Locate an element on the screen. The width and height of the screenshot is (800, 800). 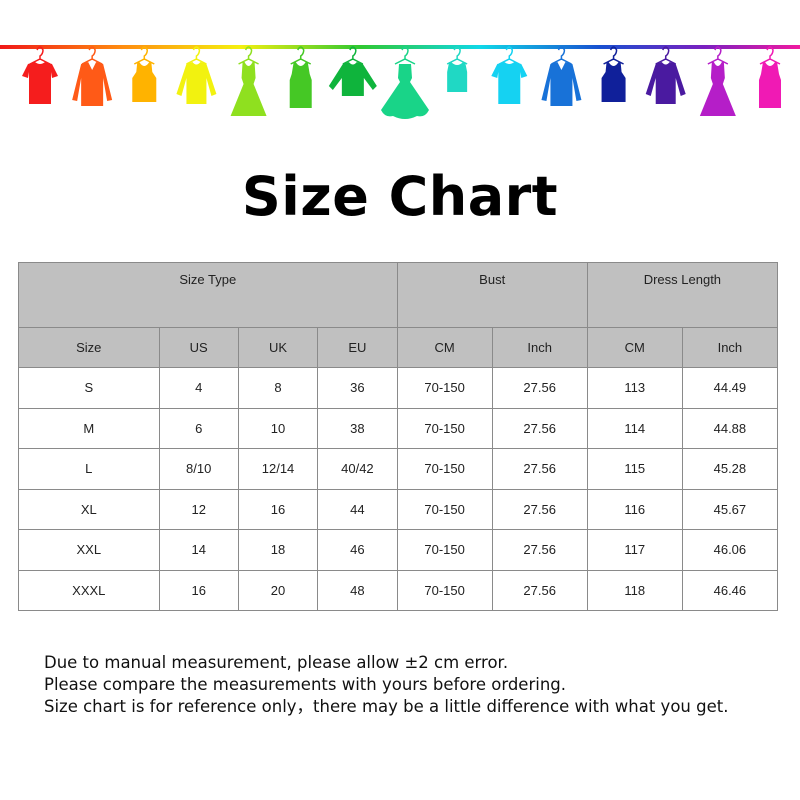
table-cell: 117 is located at coordinates (634, 550).